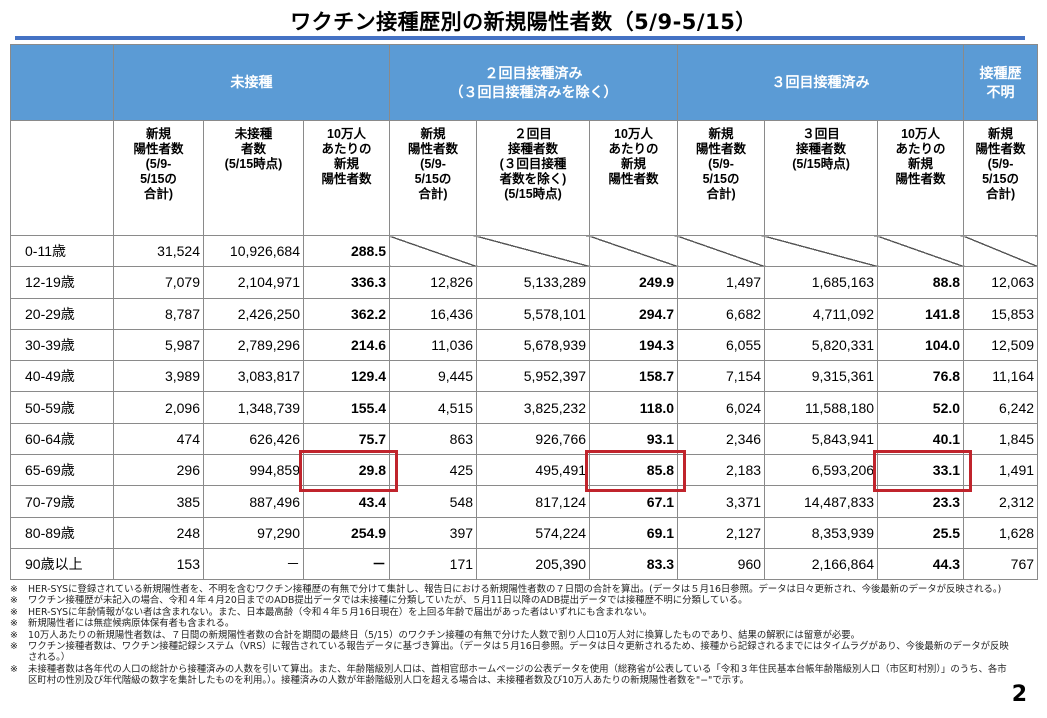  What do you see at coordinates (433, 564) in the screenshot?
I see `cell-s-new: 171` at bounding box center [433, 564].